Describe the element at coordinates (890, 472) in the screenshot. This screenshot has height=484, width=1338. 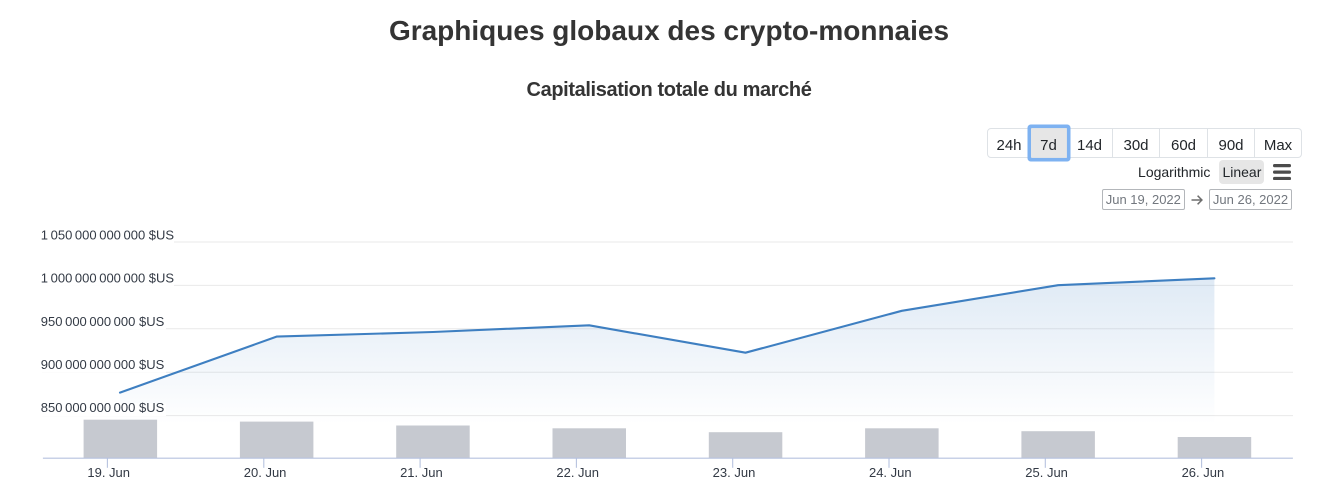
I see `svg-text: 24. Jun` at that location.